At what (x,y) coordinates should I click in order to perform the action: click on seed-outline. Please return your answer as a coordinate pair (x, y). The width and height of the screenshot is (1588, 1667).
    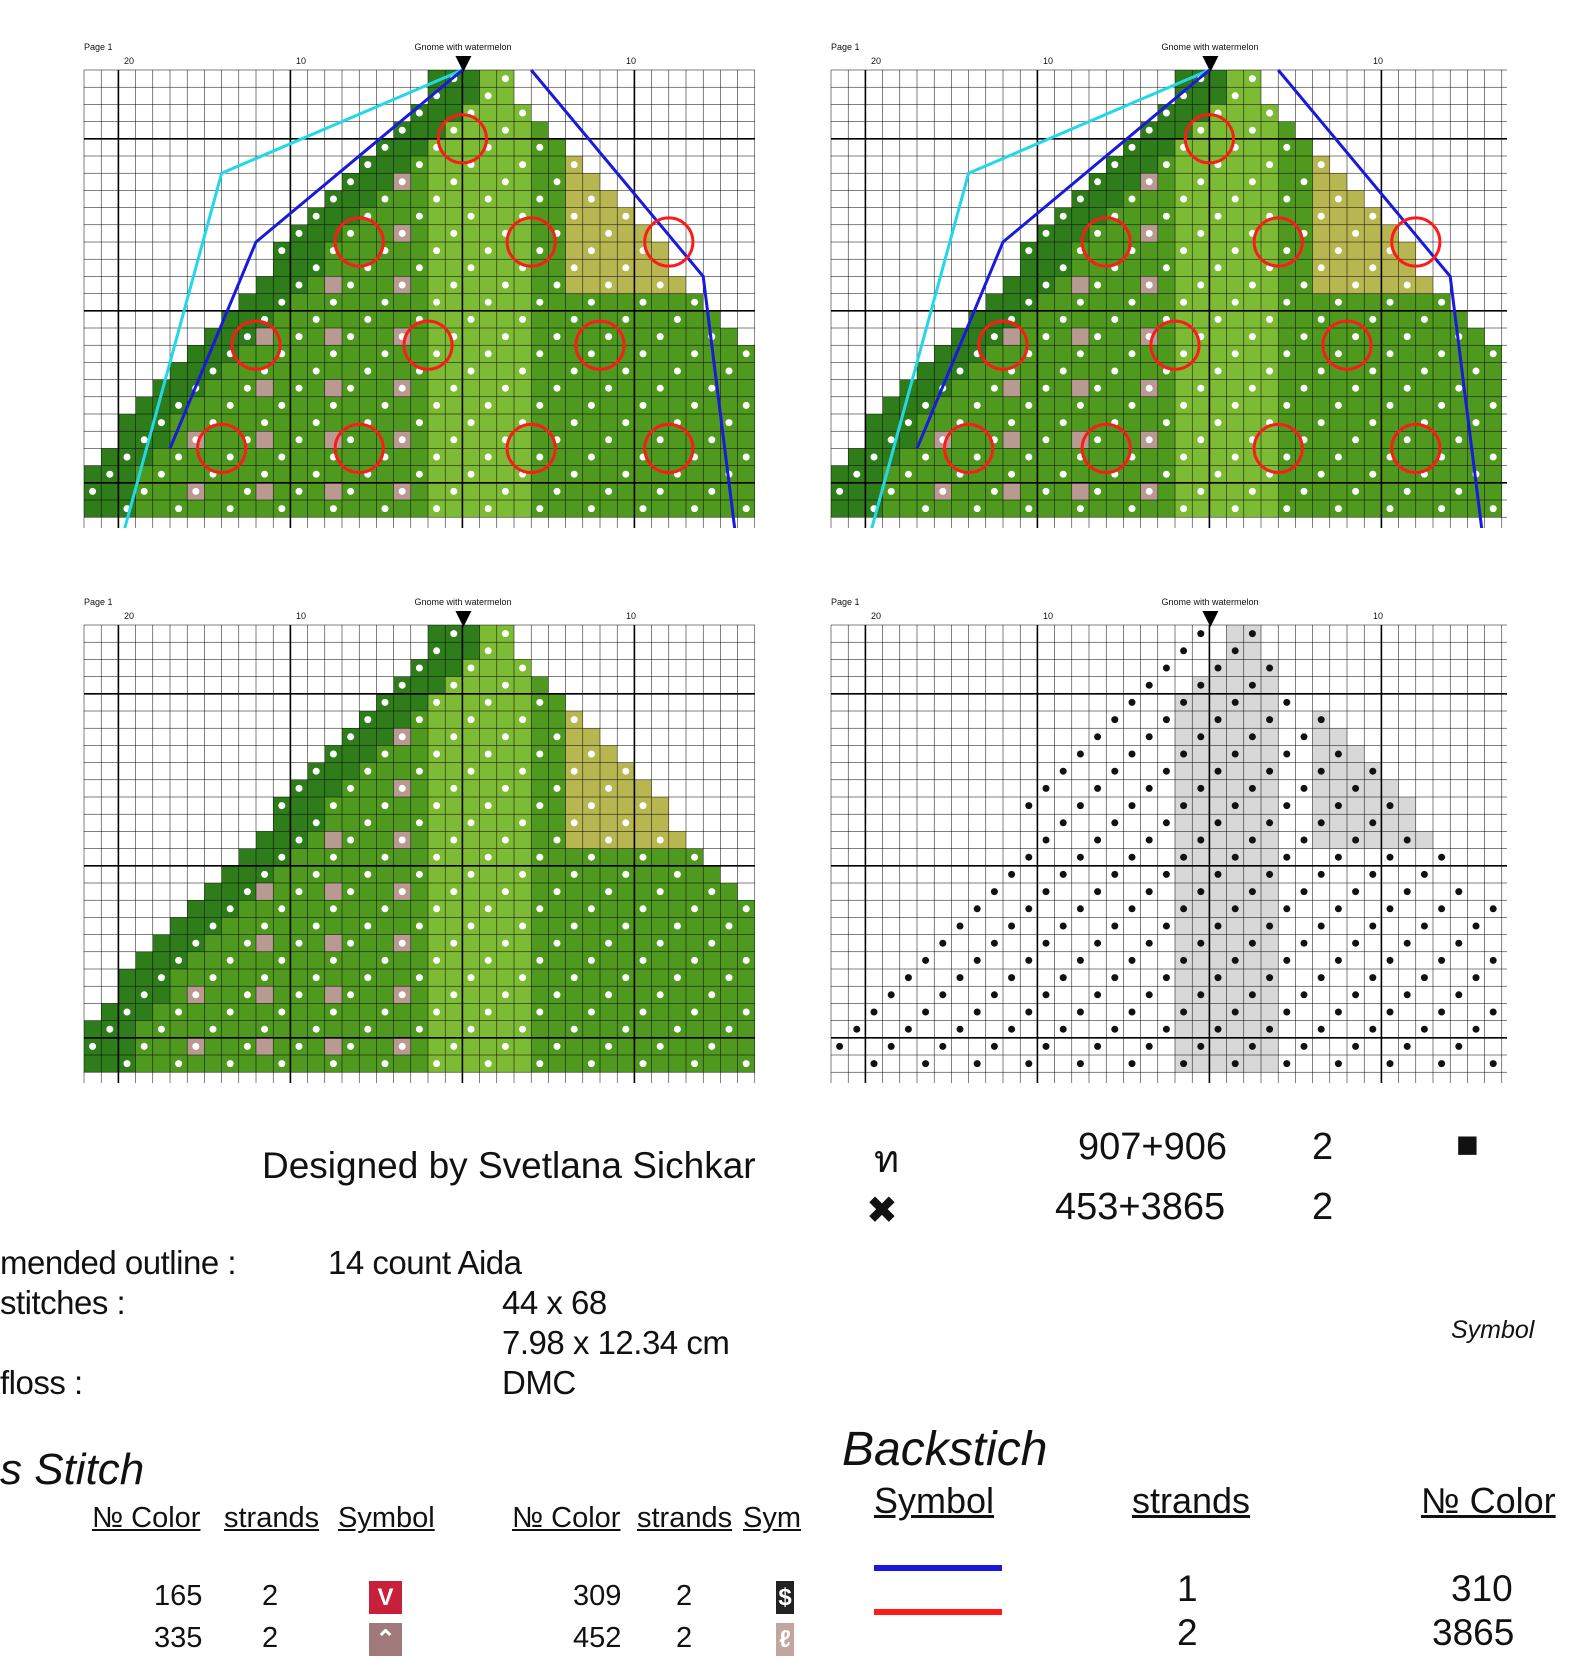
    Looking at the image, I should click on (669, 242).